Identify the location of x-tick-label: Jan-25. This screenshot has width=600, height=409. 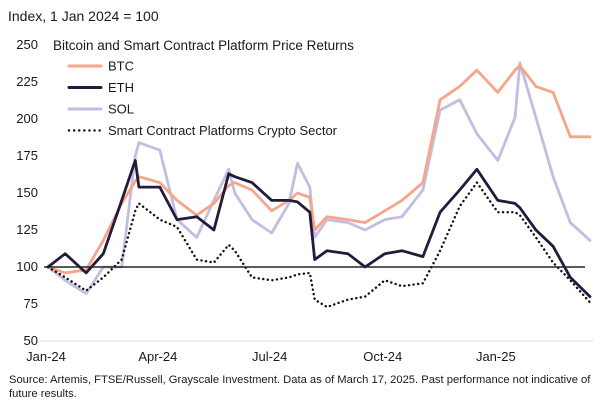
(496, 356).